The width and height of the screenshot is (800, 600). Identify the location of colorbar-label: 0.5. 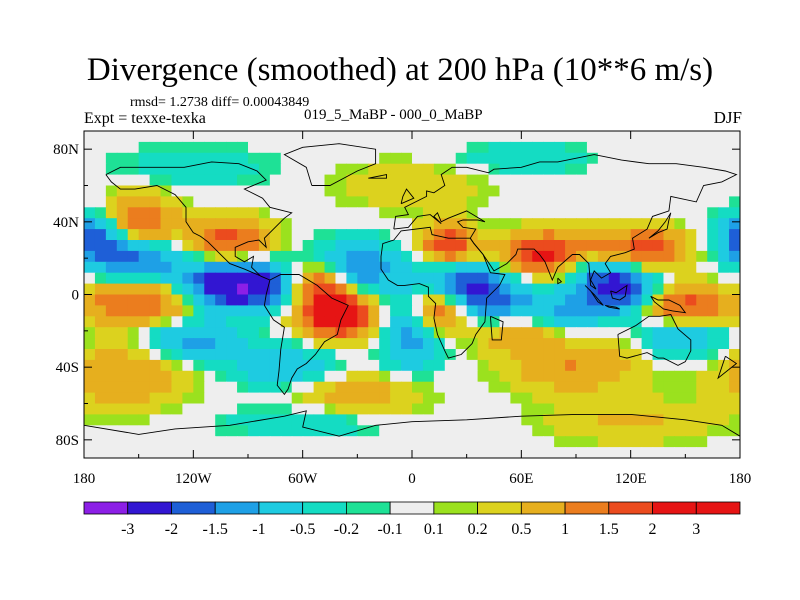
(521, 529).